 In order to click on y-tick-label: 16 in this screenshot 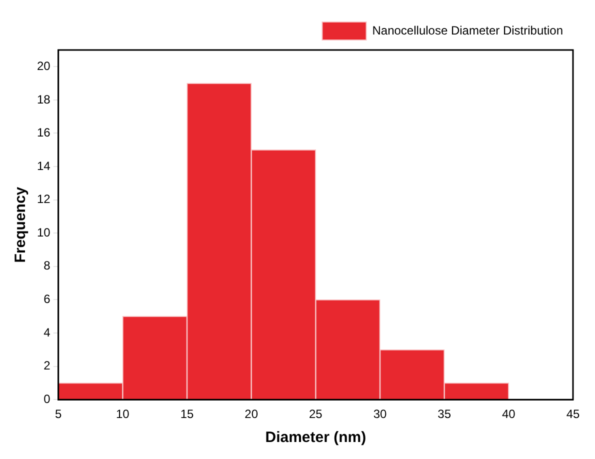, I will do `click(43, 133)`.